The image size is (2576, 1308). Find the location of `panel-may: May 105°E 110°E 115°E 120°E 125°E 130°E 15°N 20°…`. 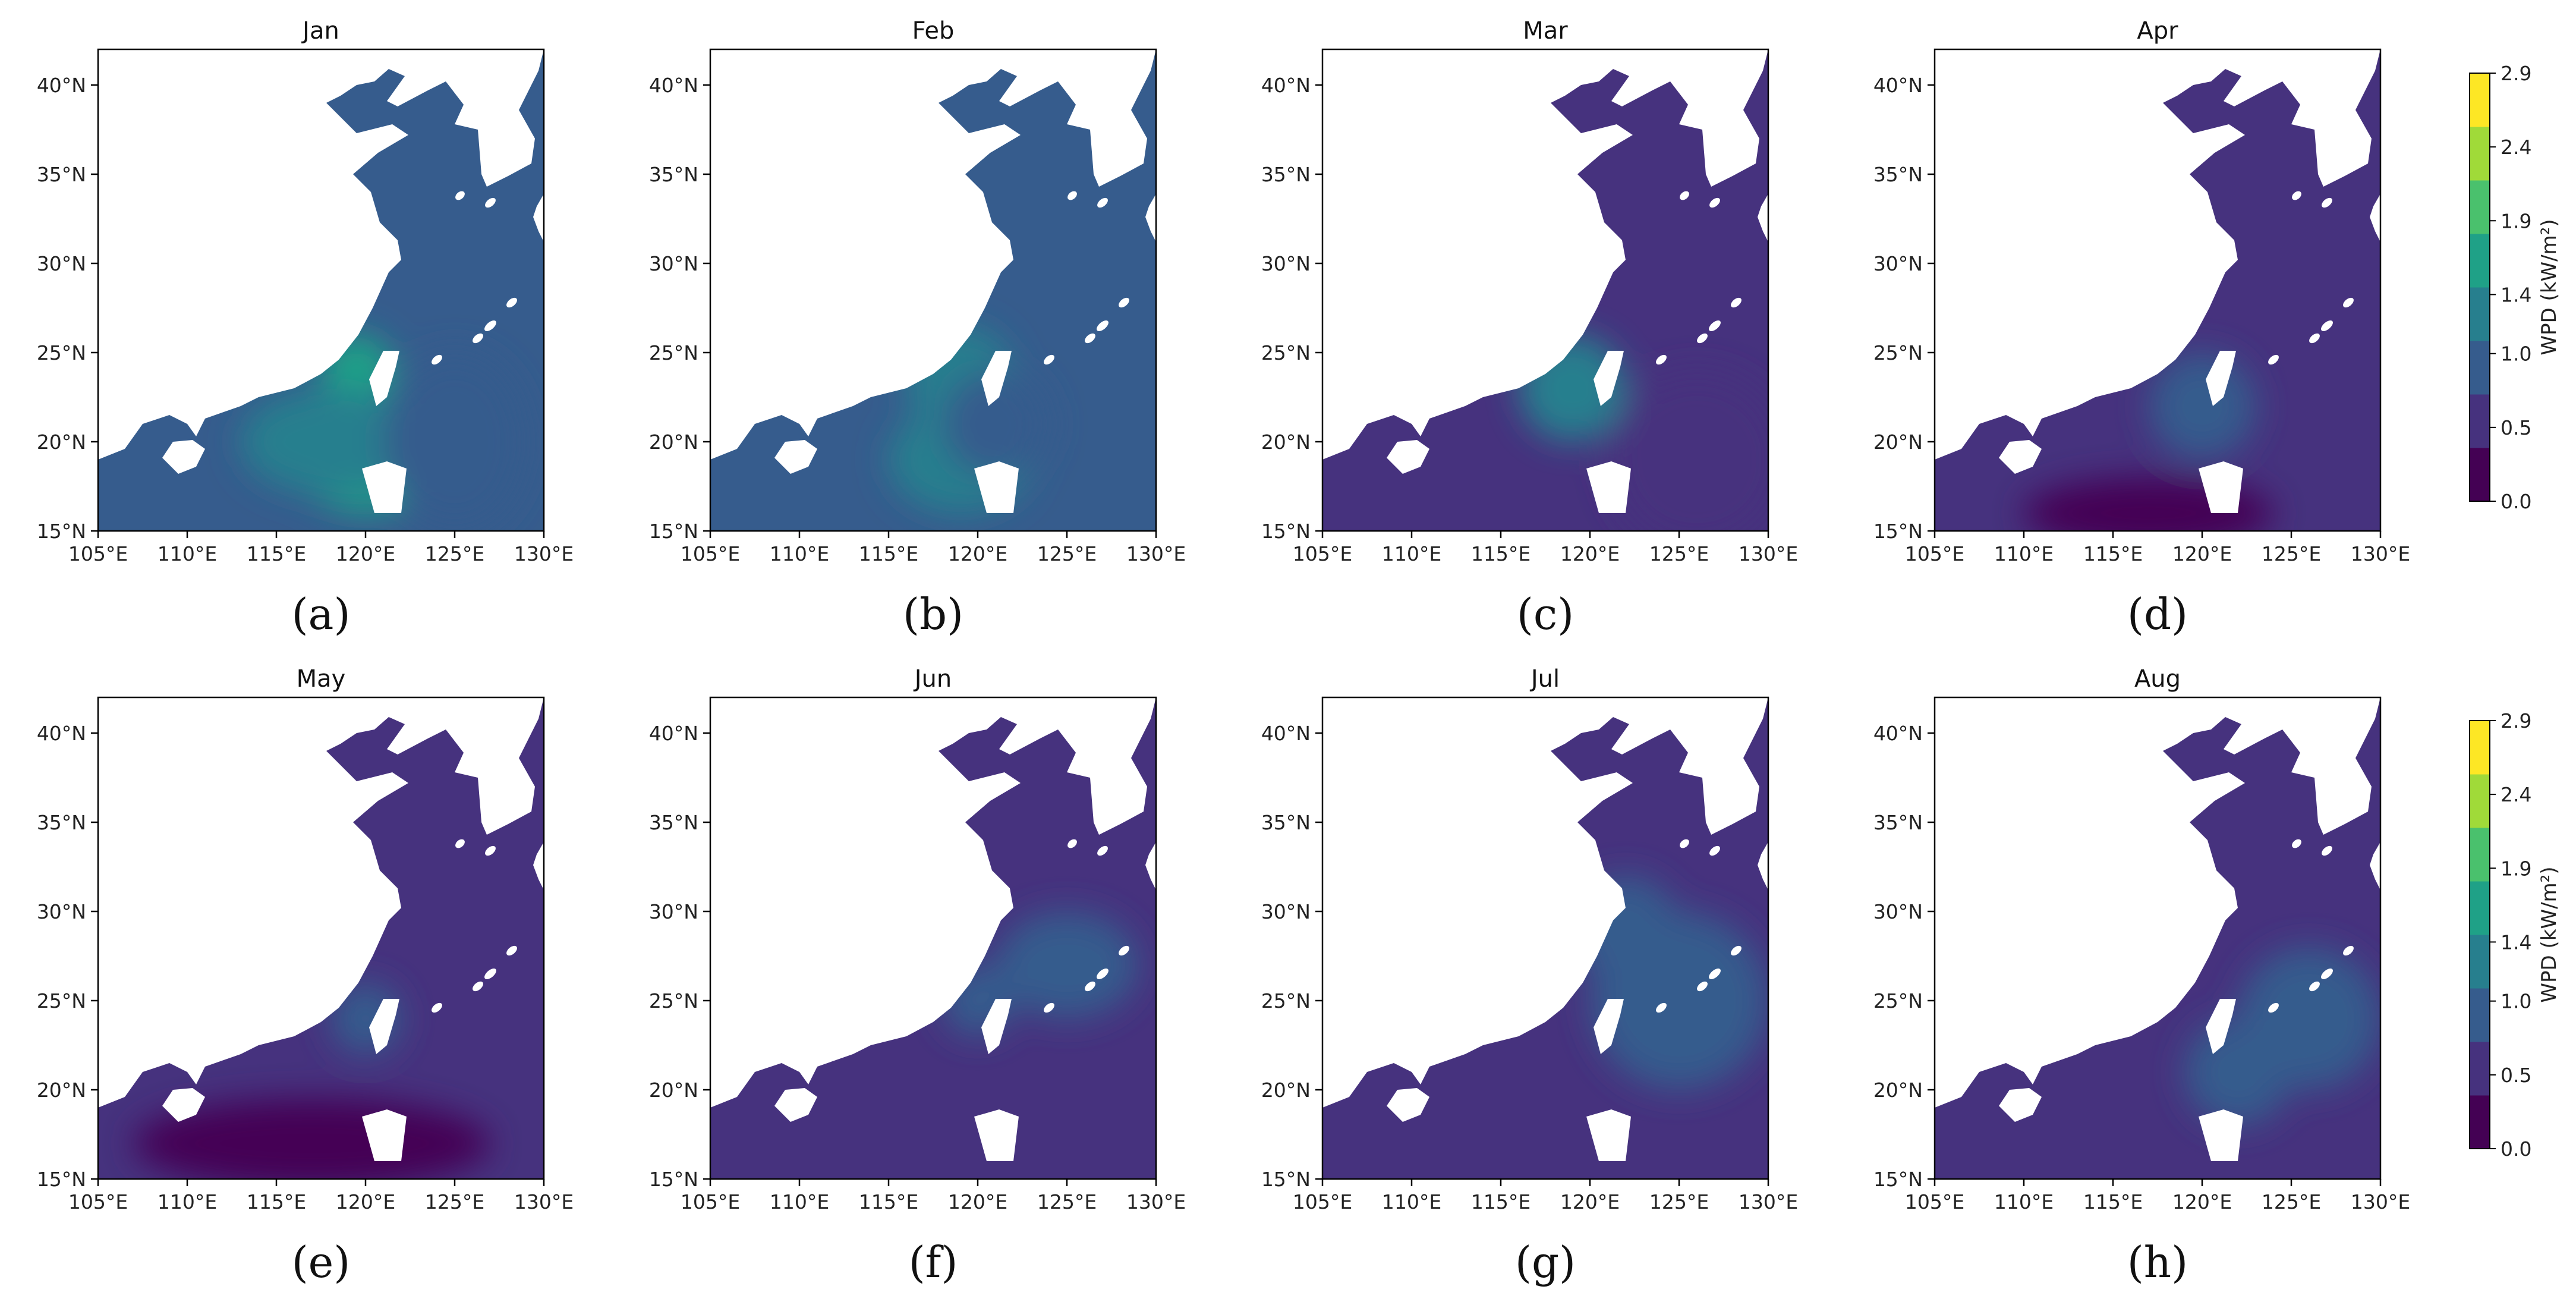

panel-may: May 105°E 110°E 115°E 120°E 125°E 130°E 15°N 20°… is located at coordinates (305, 976).